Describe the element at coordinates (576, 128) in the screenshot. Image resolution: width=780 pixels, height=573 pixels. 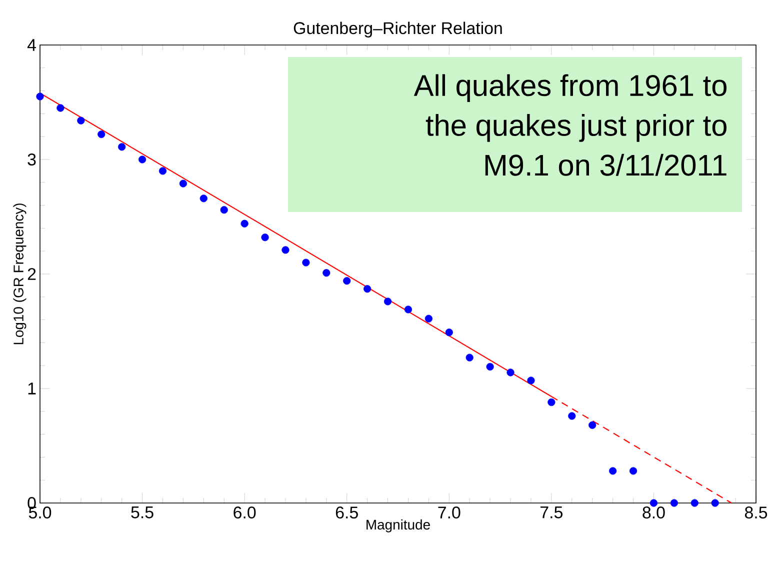
I see `annotation: the quakes just prior to` at that location.